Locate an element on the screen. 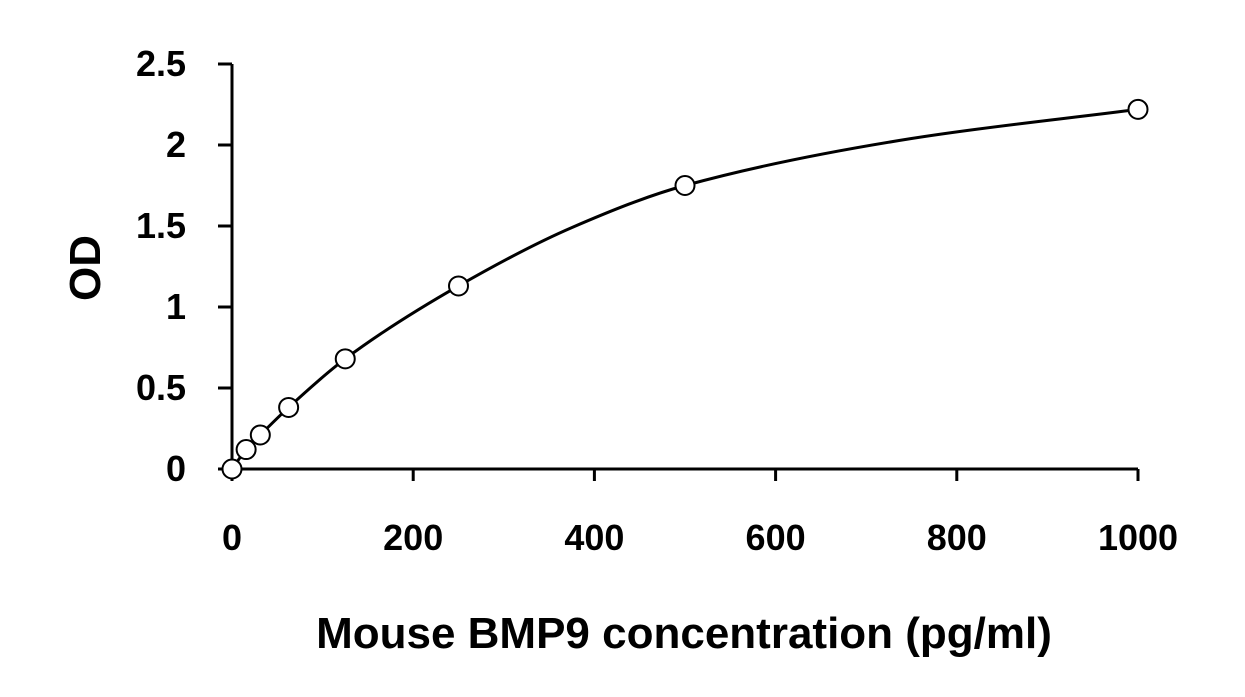  x-axis: 0 200 400 600 800 1000 is located at coordinates (700, 512).